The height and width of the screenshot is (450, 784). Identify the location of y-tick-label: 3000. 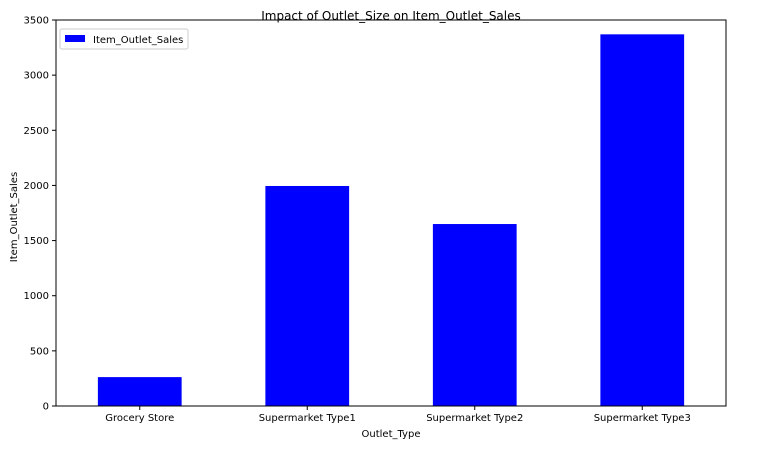
(36, 76).